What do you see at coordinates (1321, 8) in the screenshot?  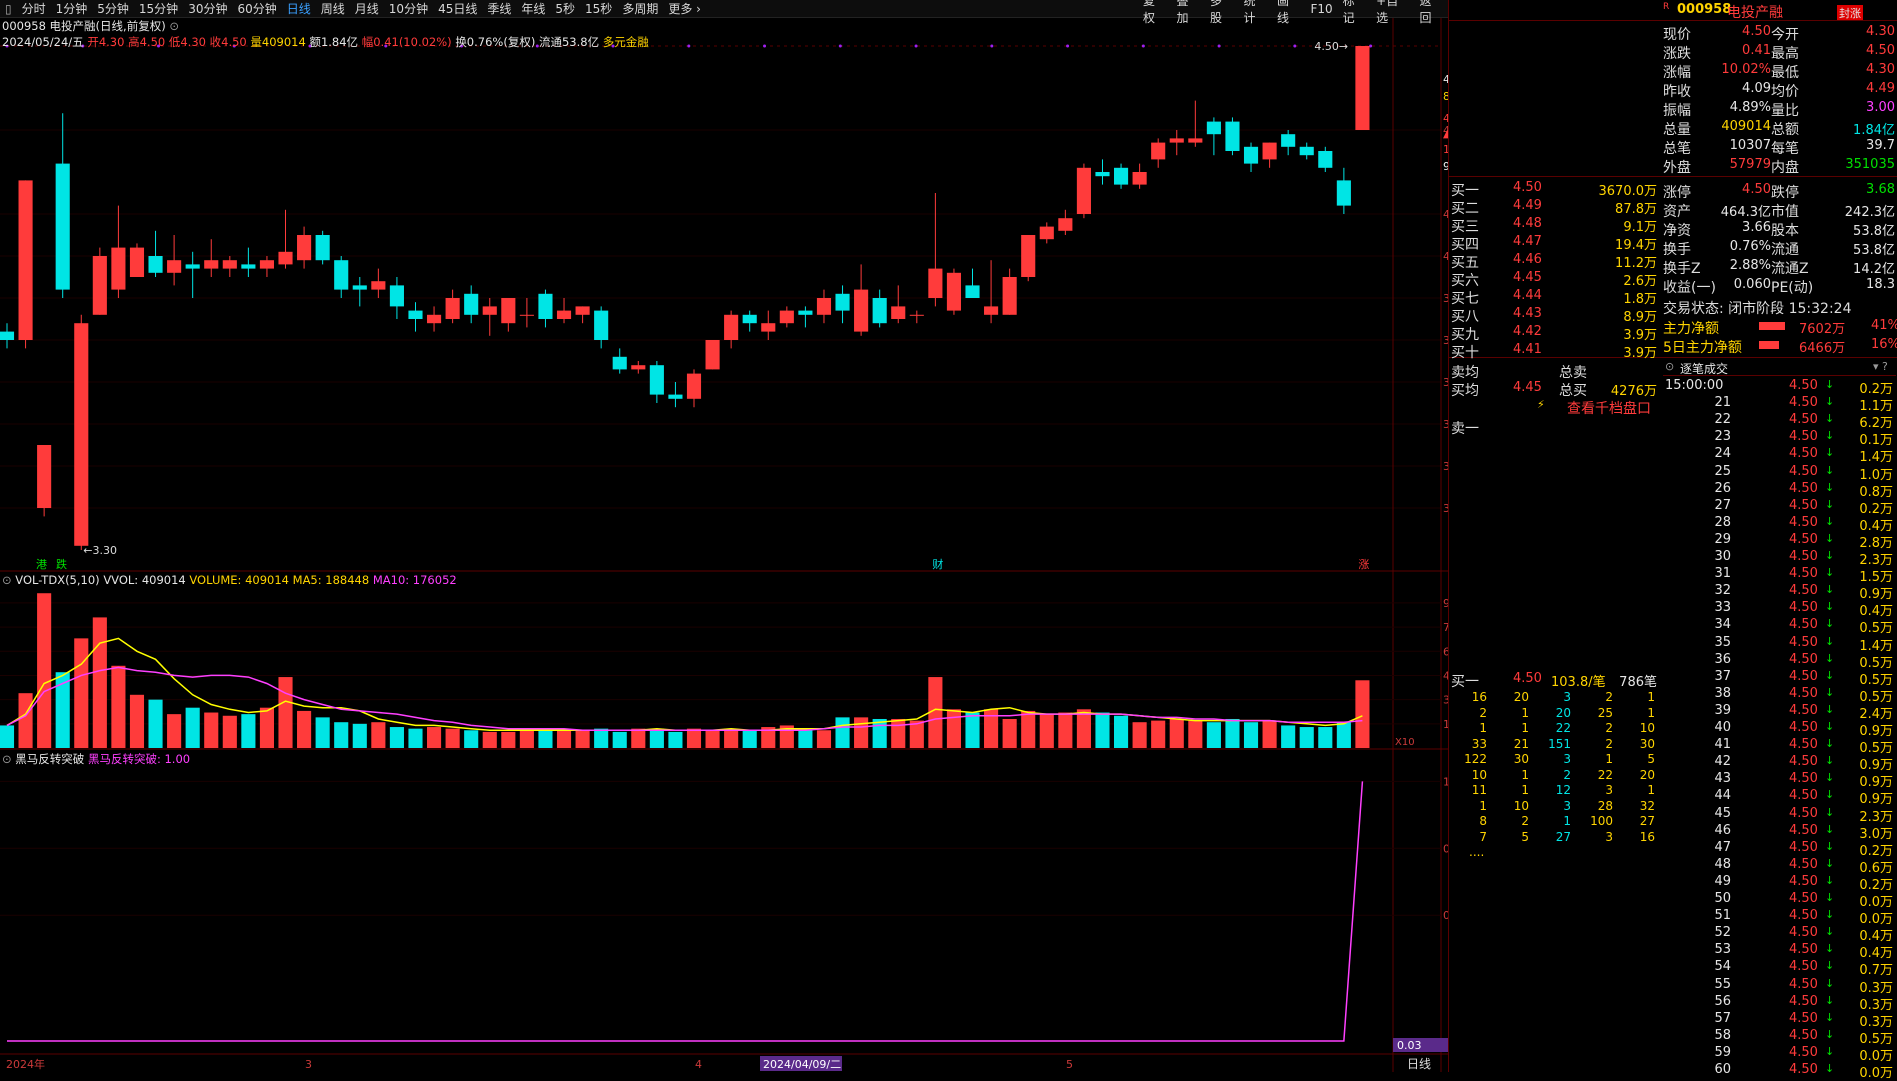 I see `tool-5: F10` at bounding box center [1321, 8].